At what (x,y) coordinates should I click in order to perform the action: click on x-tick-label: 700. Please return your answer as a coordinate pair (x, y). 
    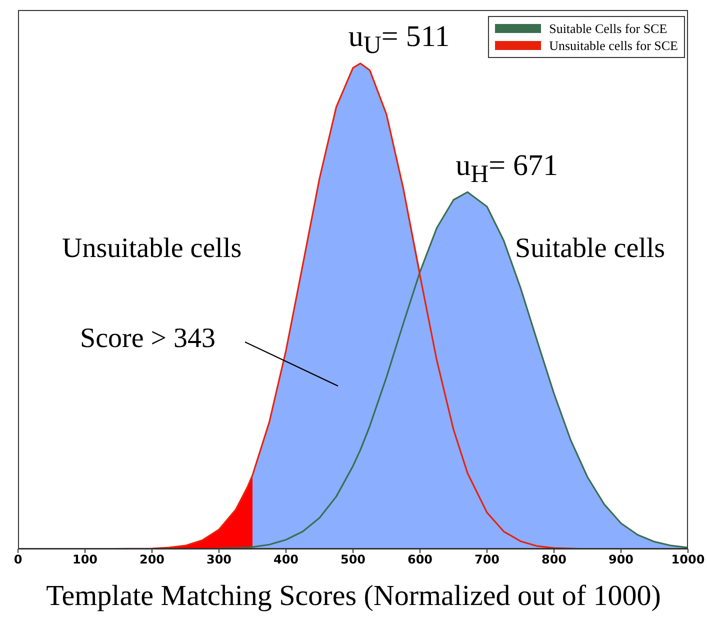
    Looking at the image, I should click on (487, 559).